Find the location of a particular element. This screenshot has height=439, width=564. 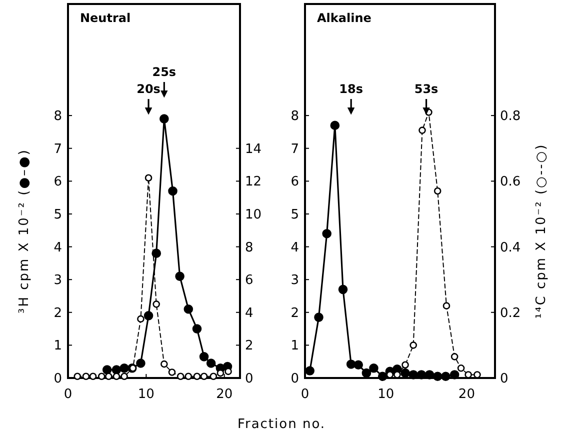

y2-tick-label: 14 is located at coordinates (253, 149).